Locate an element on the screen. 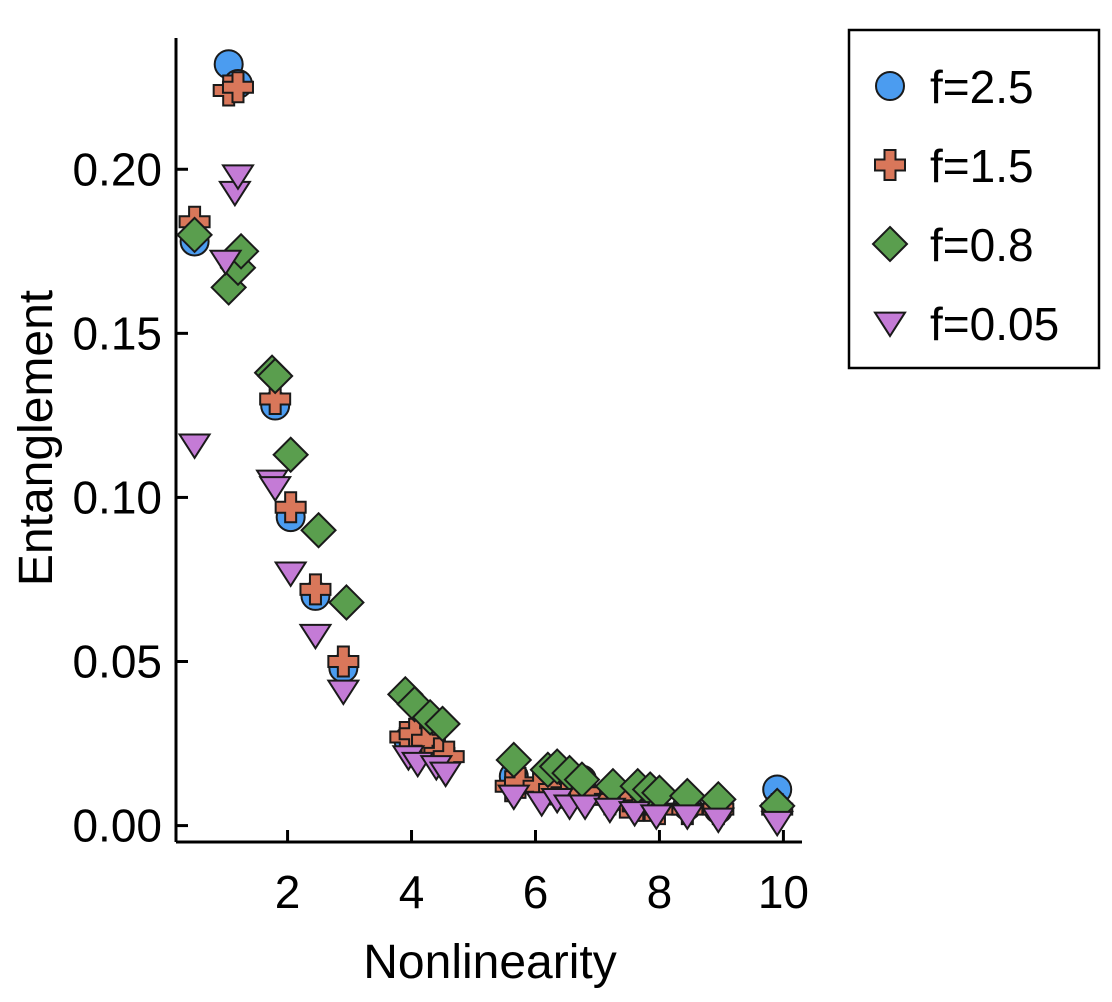 The image size is (1112, 1002). x-tick-label: 6 is located at coordinates (536, 892).